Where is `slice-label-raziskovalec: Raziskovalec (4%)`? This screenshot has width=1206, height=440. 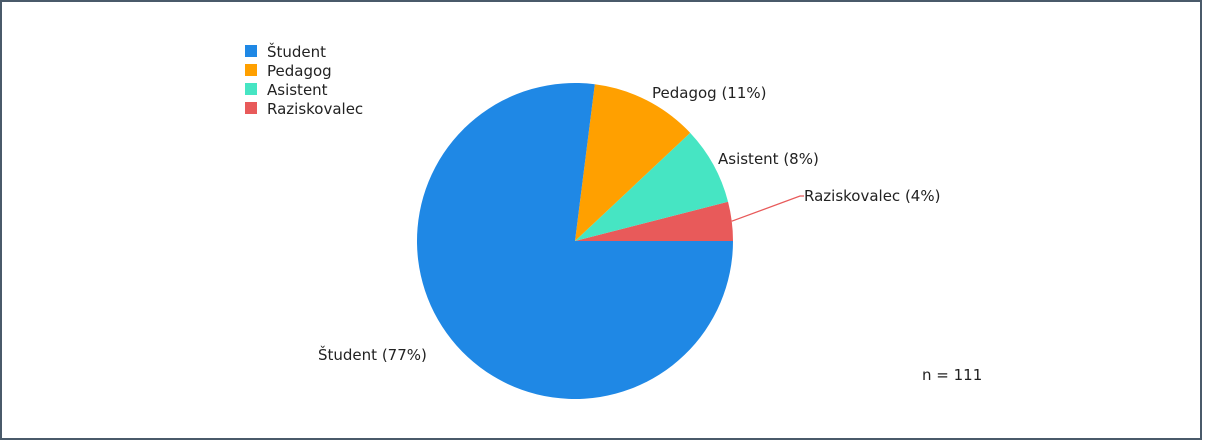 slice-label-raziskovalec: Raziskovalec (4%) is located at coordinates (872, 196).